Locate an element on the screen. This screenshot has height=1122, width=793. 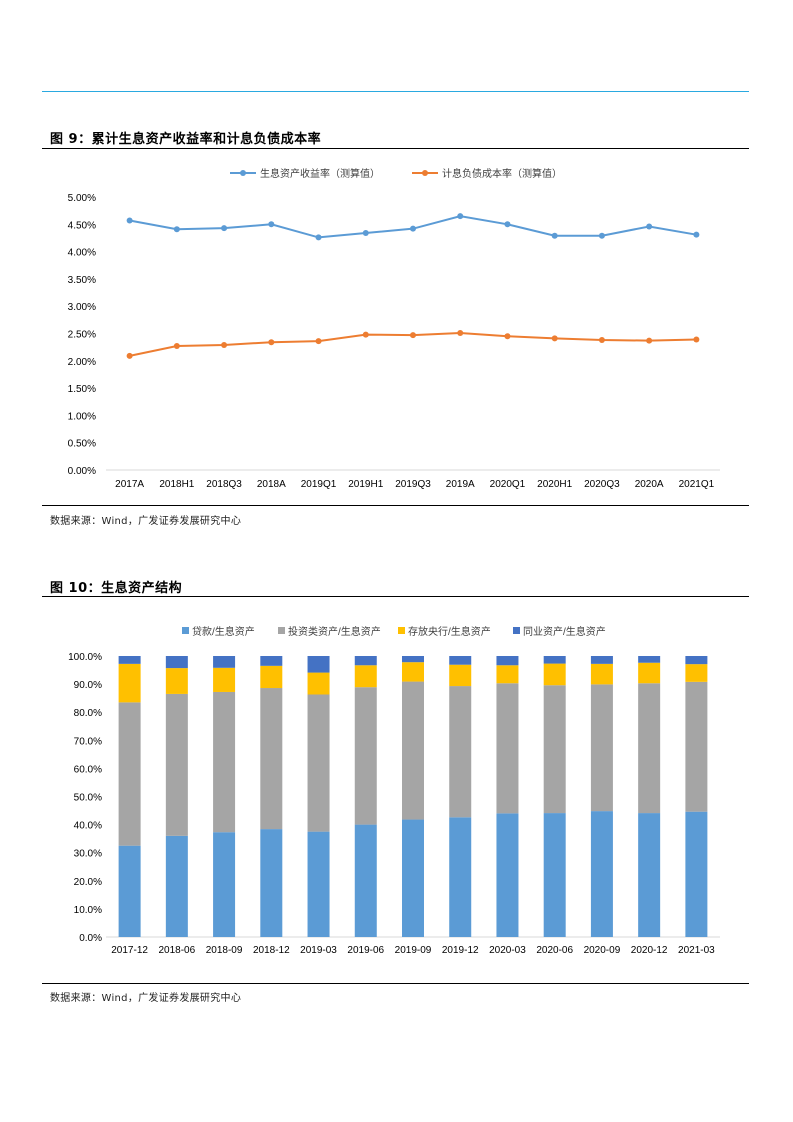
y-tick-label: 50.0% is located at coordinates (88, 798).